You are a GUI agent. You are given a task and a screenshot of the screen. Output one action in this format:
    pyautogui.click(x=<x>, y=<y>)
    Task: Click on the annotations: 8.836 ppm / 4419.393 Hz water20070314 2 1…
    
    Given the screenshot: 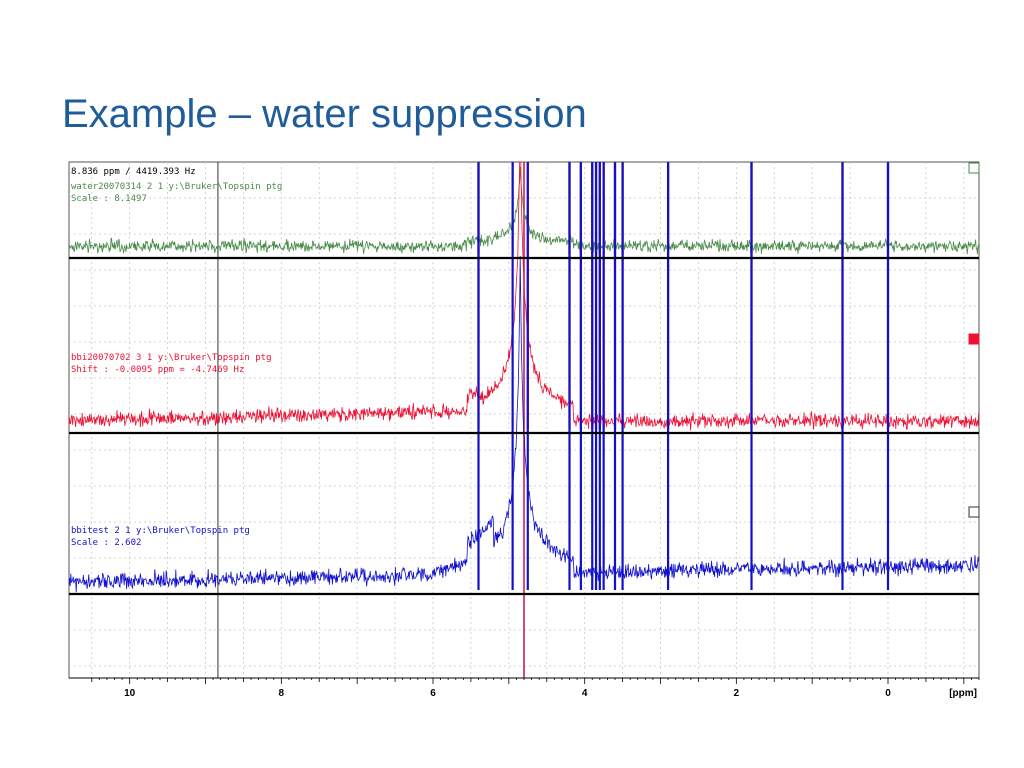 What is the action you would take?
    pyautogui.click(x=176, y=357)
    